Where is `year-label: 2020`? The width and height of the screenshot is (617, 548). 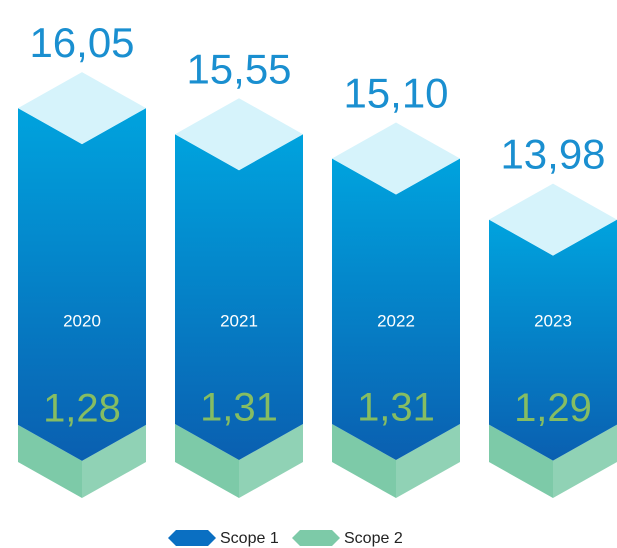
year-label: 2020 is located at coordinates (82, 320).